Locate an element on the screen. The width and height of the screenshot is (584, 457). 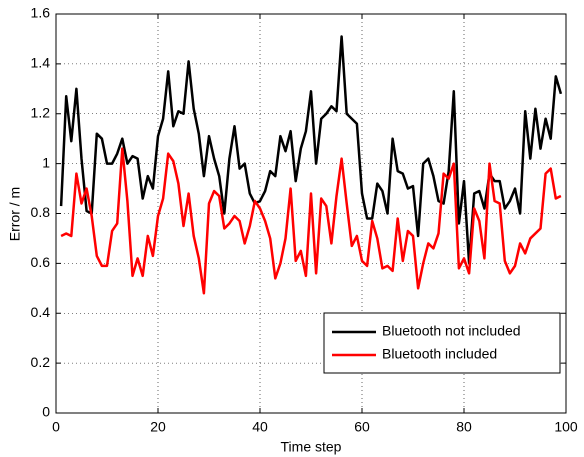
x-axis-label: Time step is located at coordinates (311, 447).